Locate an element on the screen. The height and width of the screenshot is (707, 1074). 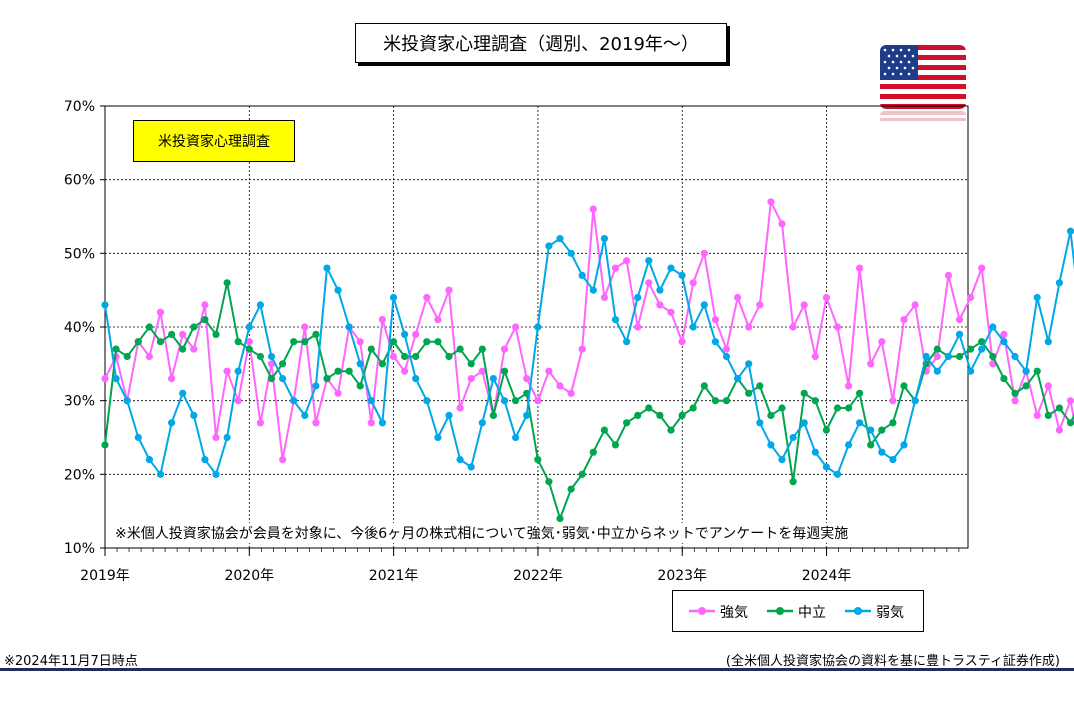
legend-entry-neutral is located at coordinates (780, 611).